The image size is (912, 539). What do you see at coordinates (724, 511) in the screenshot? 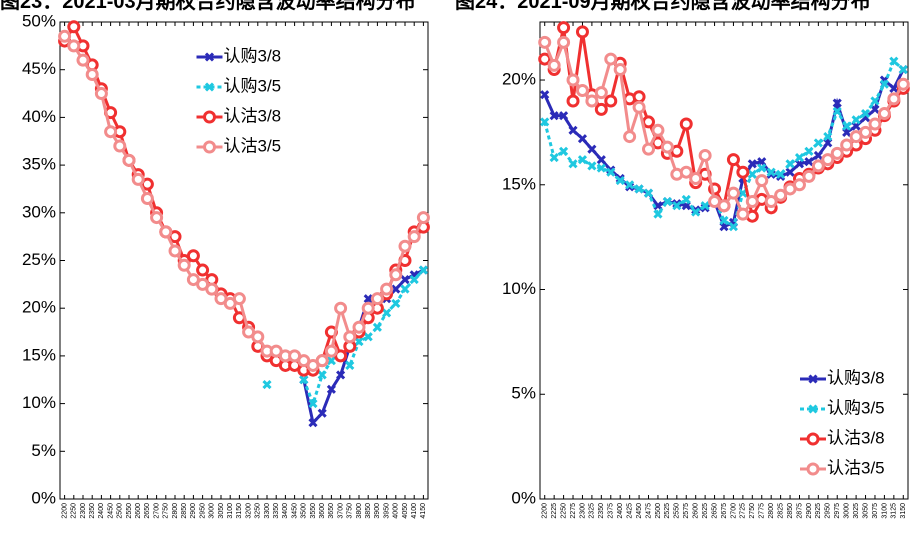
I see `x-tick-label: 2675` at bounding box center [724, 511].